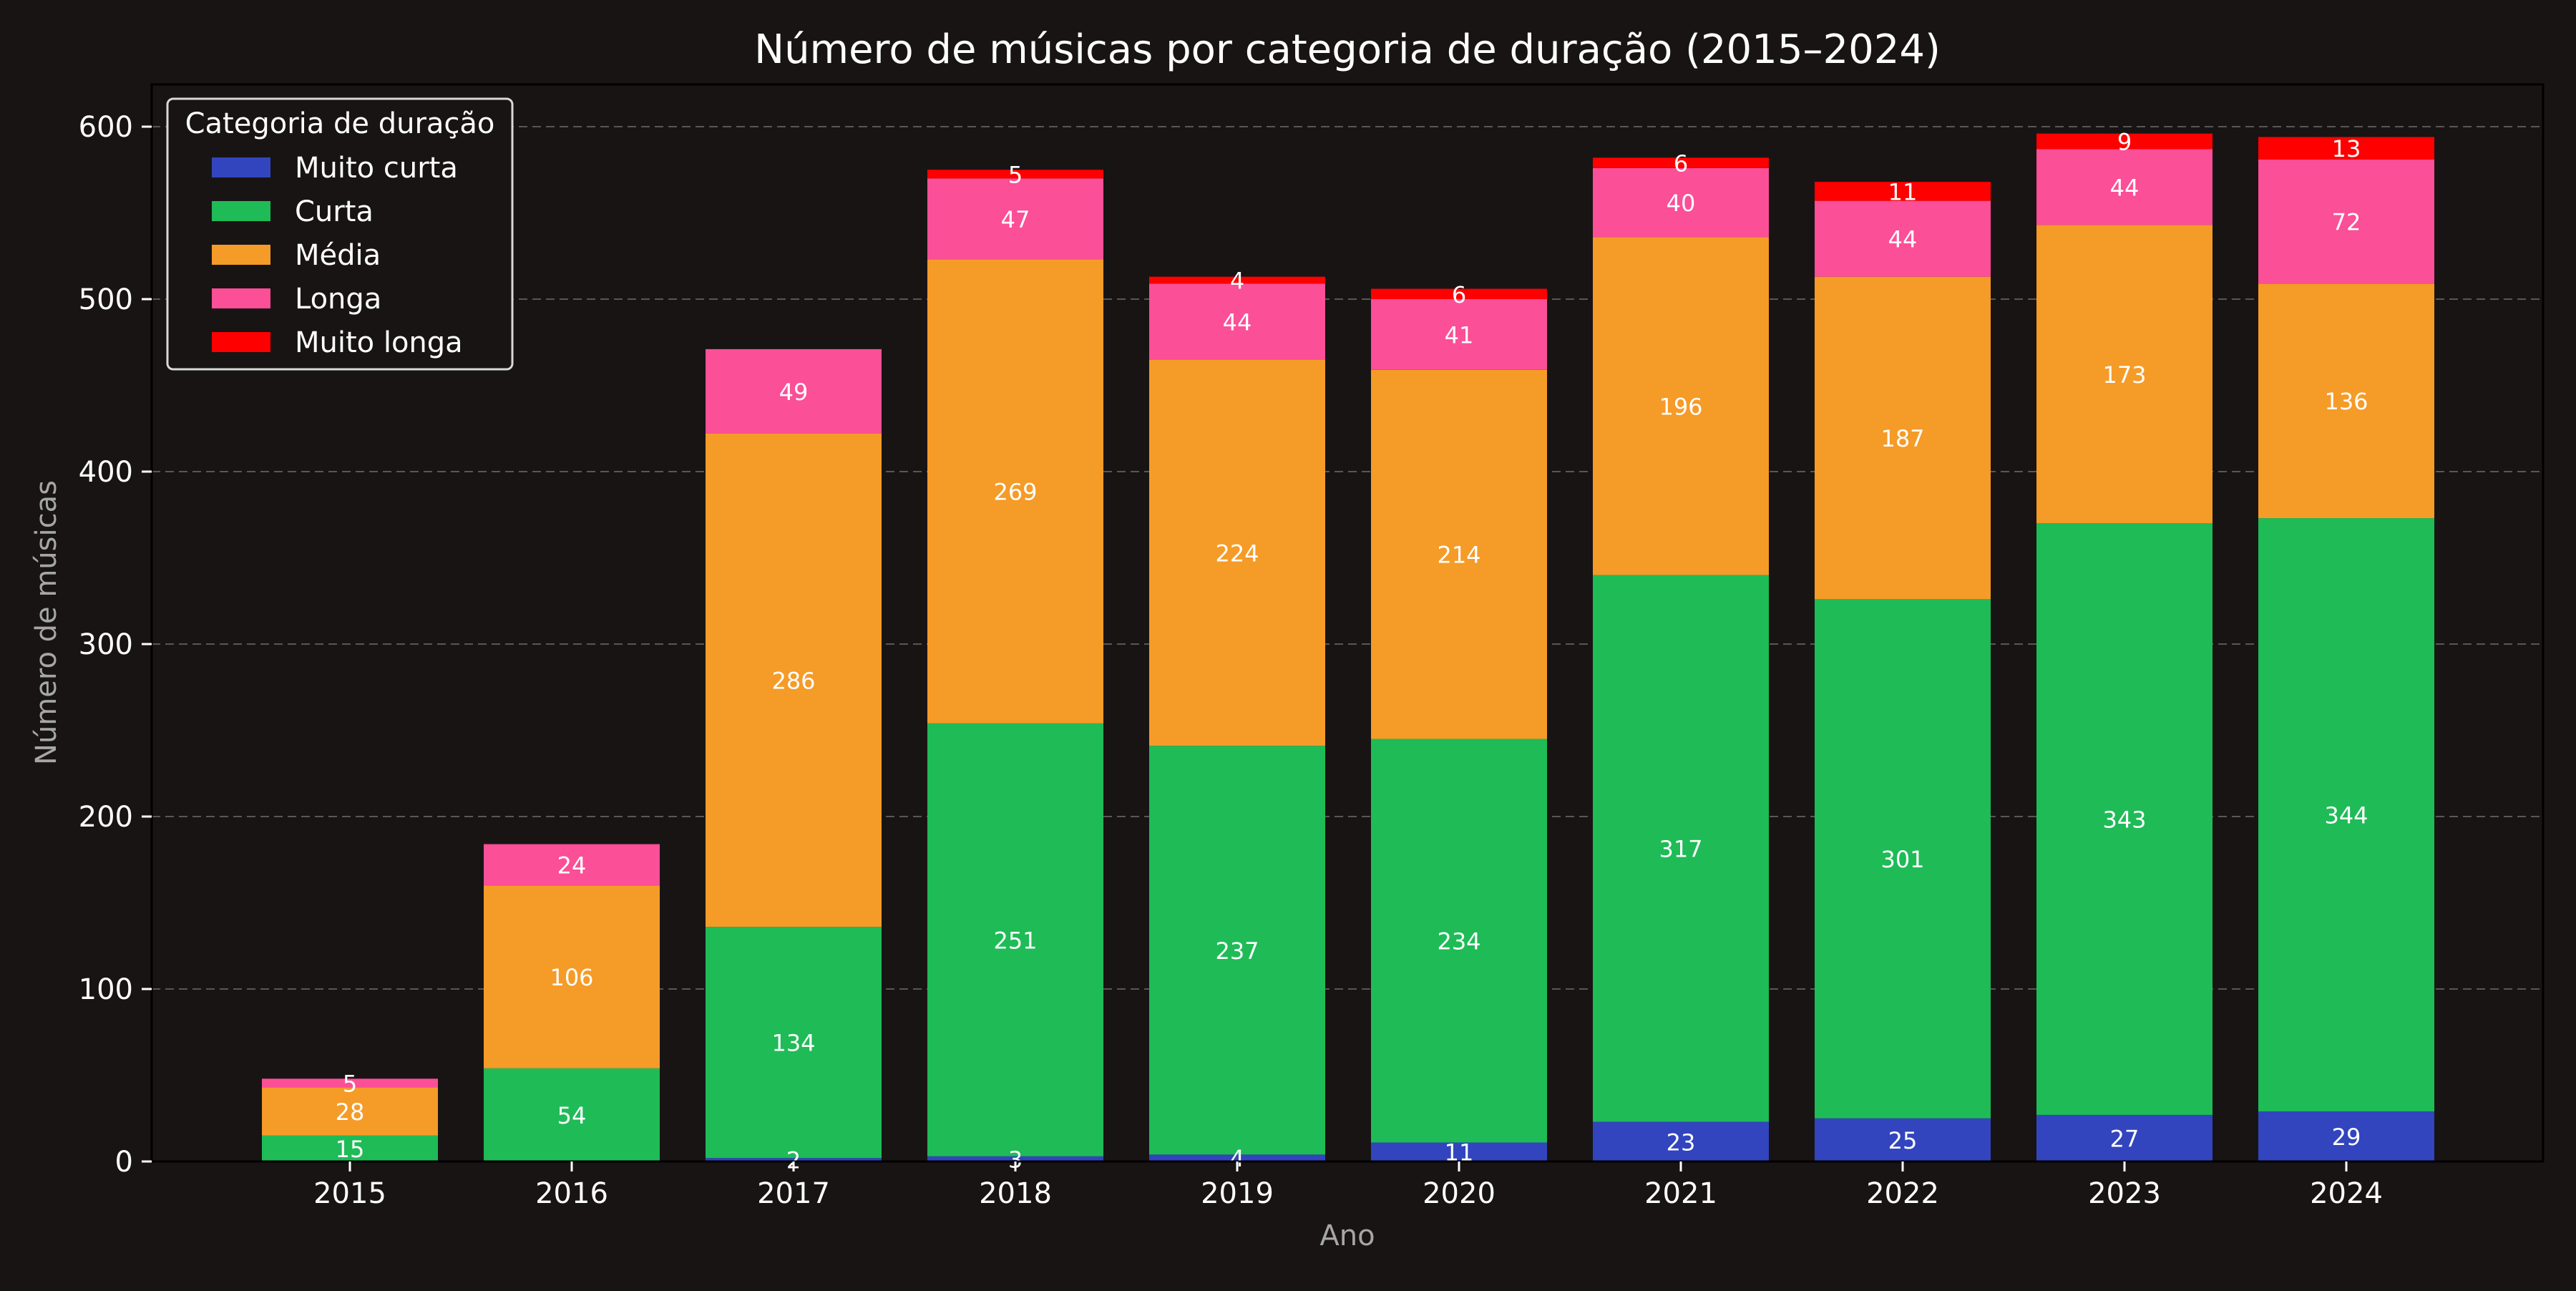  I want to click on legend-entry-label: Média, so click(338, 255).